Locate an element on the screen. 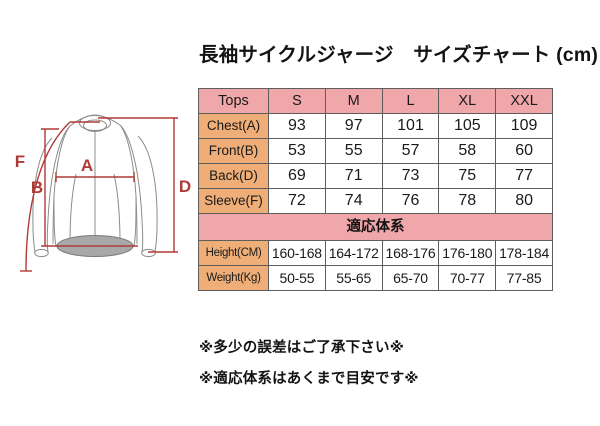 The image size is (600, 426). note-body-type-guide: ※適応体系はあくまで目安です※ is located at coordinates (309, 379).